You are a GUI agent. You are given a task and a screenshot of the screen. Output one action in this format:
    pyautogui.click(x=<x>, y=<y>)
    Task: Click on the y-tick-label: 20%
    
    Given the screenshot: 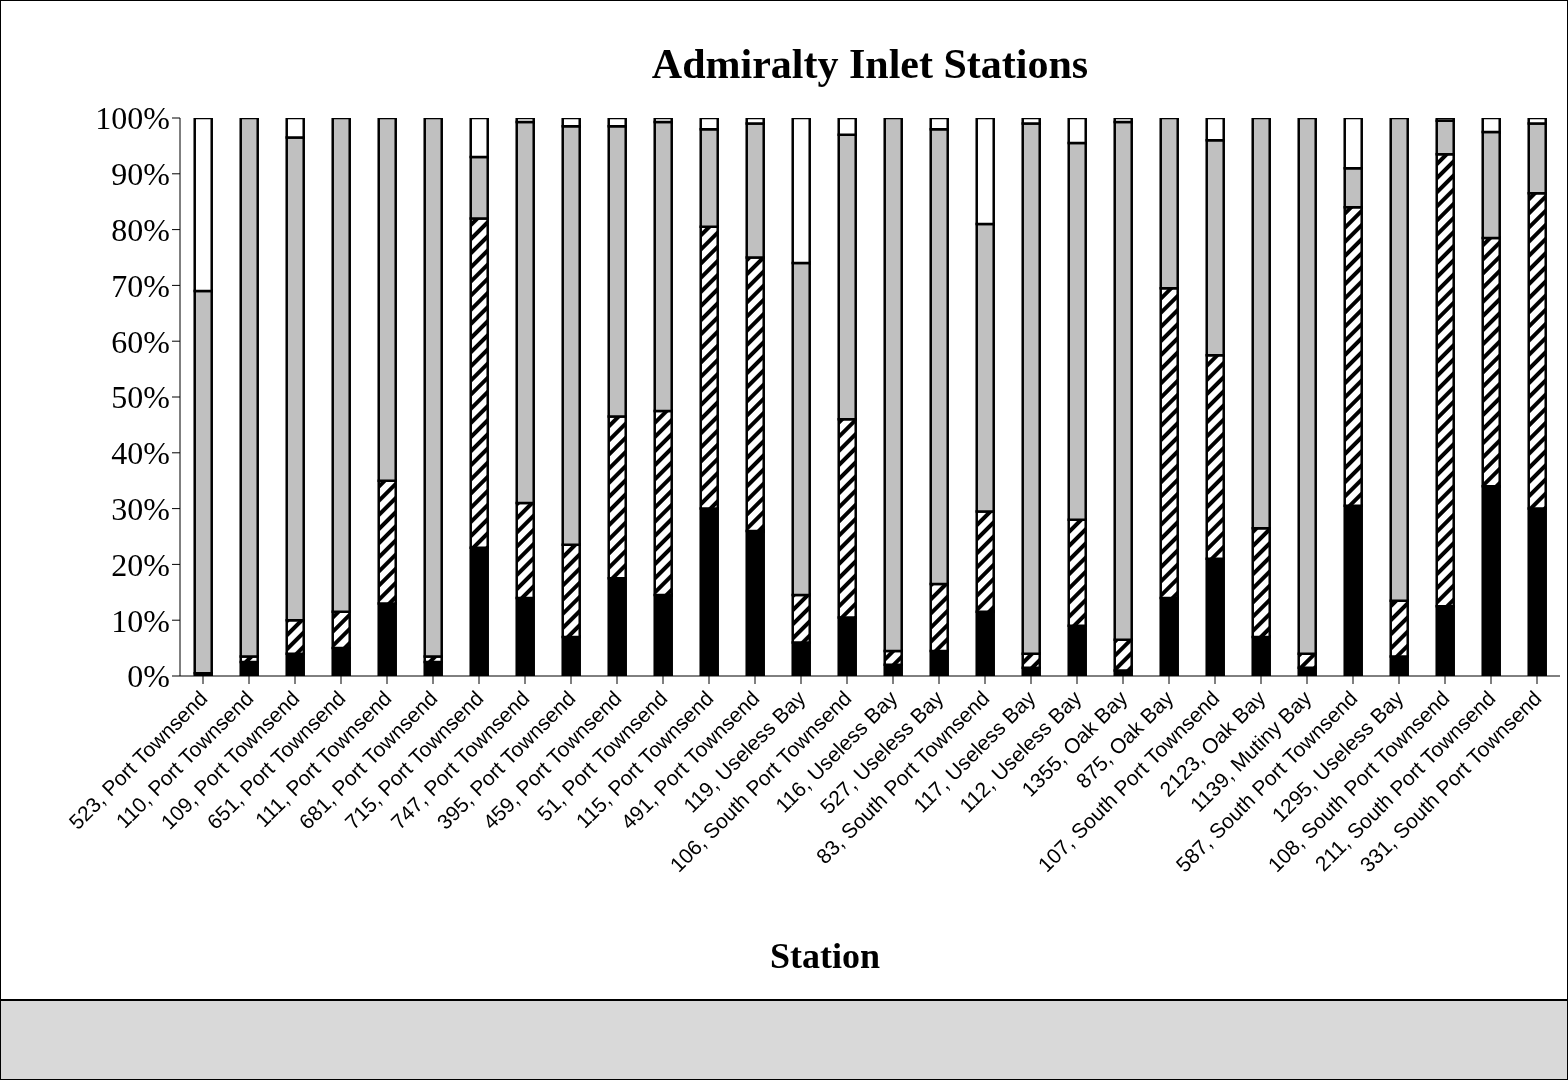 What is the action you would take?
    pyautogui.click(x=140, y=564)
    